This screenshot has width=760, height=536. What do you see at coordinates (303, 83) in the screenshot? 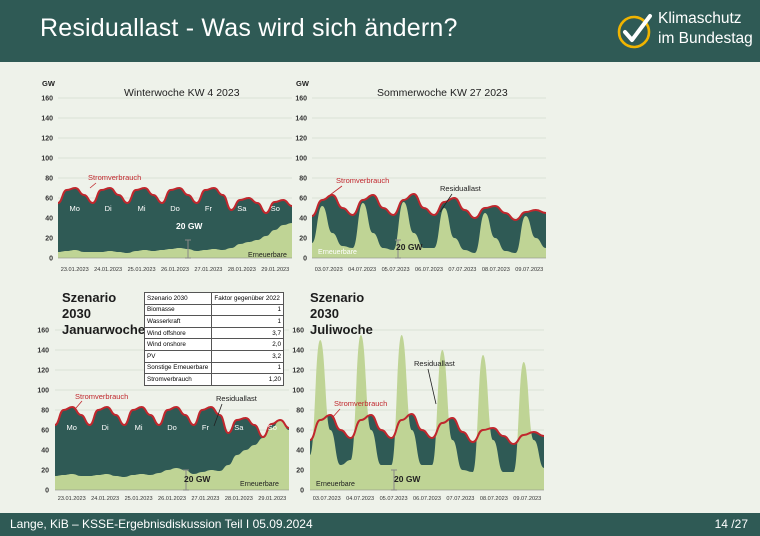
I see `y-axis-label: GW` at bounding box center [303, 83].